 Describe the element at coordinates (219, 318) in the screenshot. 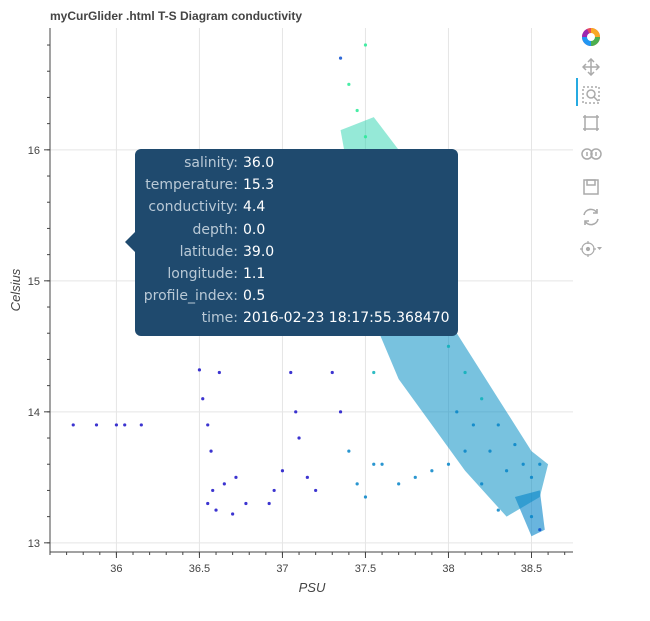

I see `tooltip-label: time:` at that location.